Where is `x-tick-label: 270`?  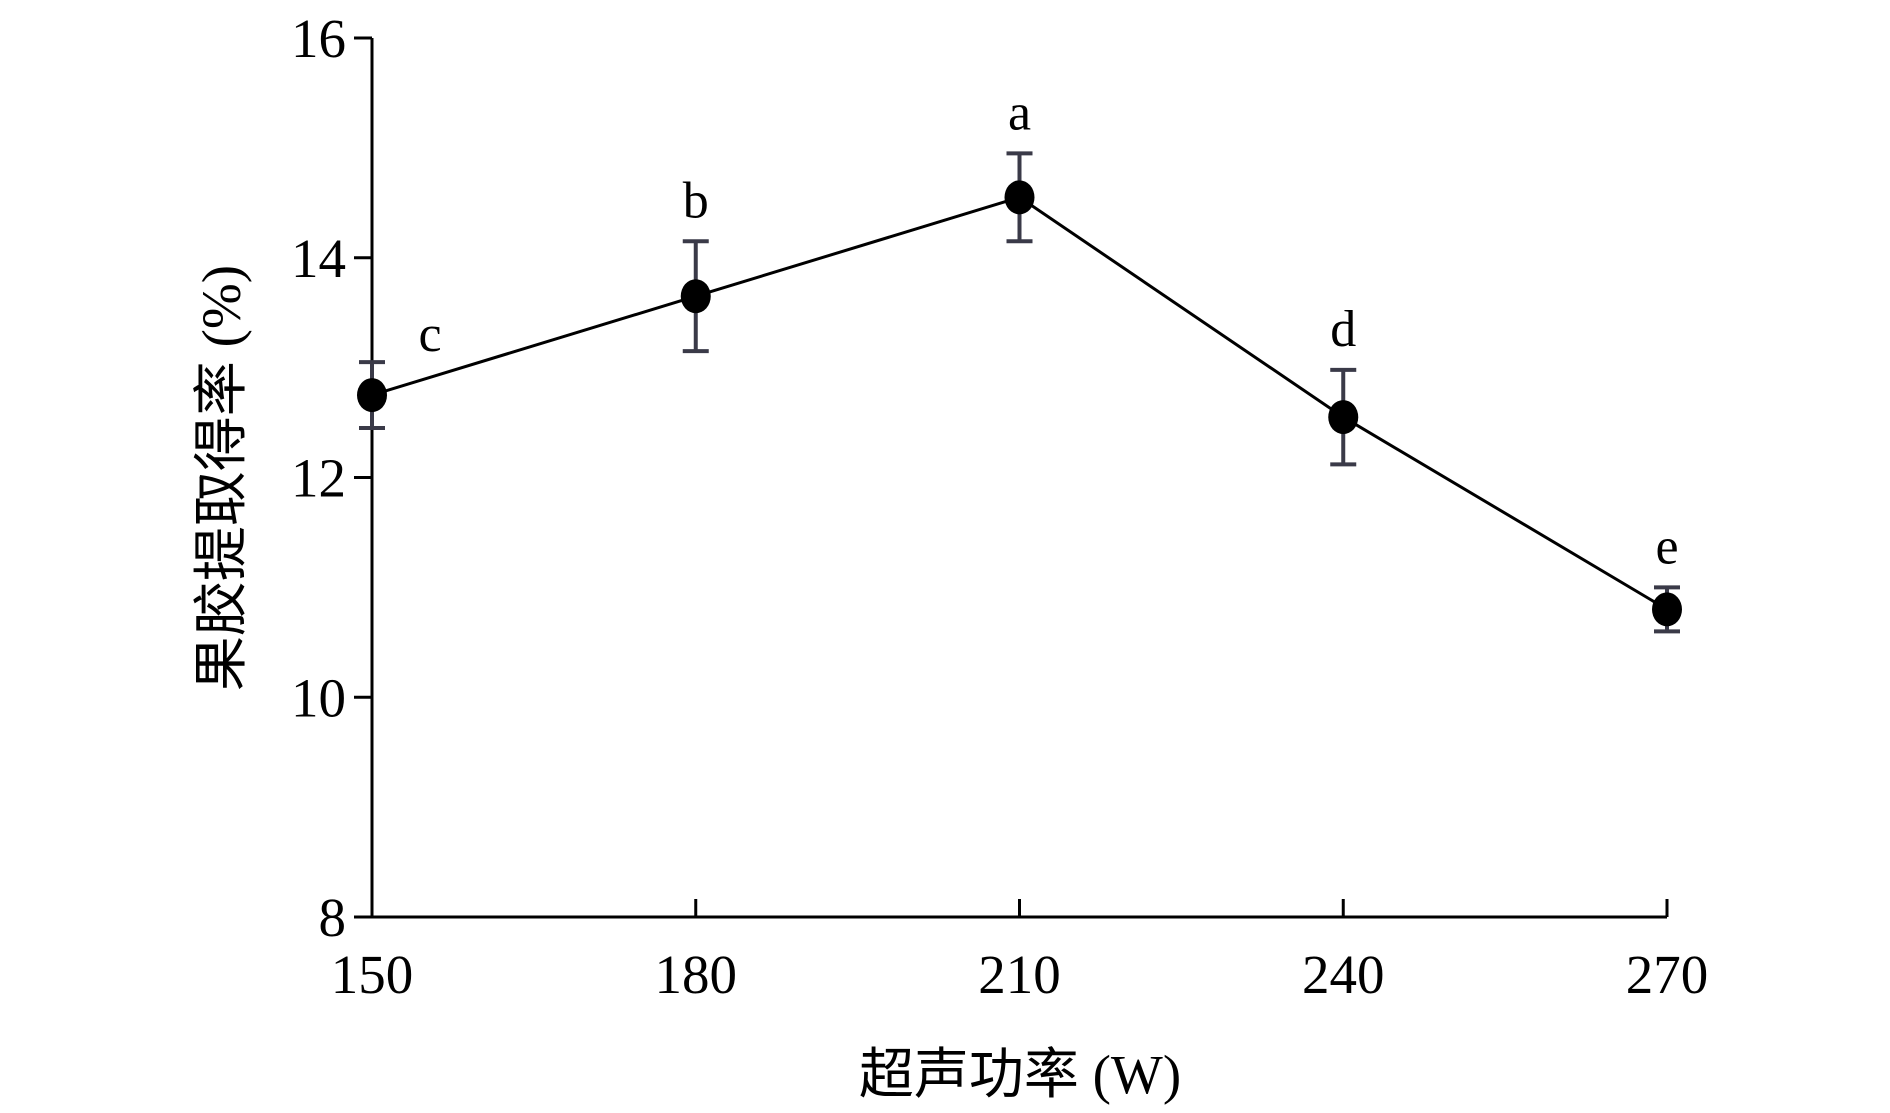
x-tick-label: 270 is located at coordinates (1667, 974).